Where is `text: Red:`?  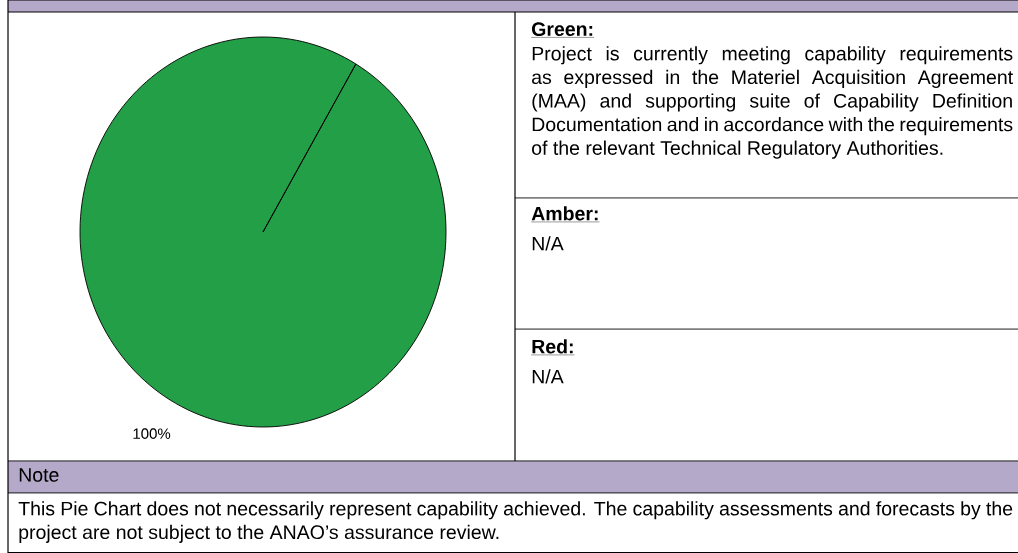 text: Red: is located at coordinates (552, 346).